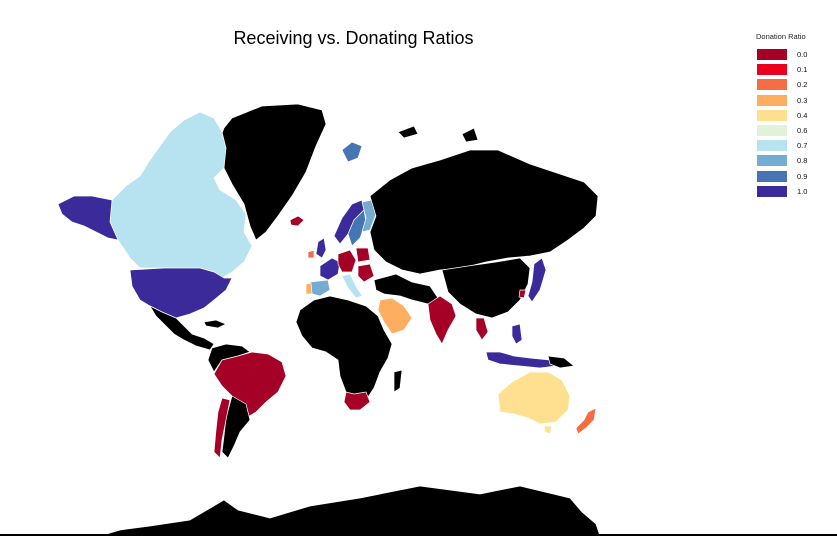  What do you see at coordinates (522, 294) in the screenshot?
I see `region-south-korea` at bounding box center [522, 294].